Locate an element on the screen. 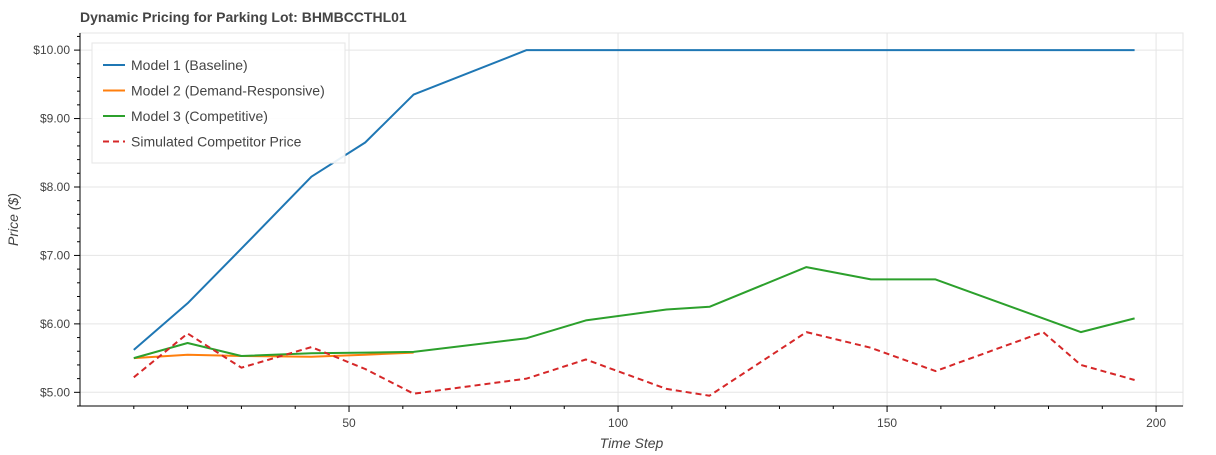 The height and width of the screenshot is (455, 1216). y-tick-label: $8.00 is located at coordinates (55, 187).